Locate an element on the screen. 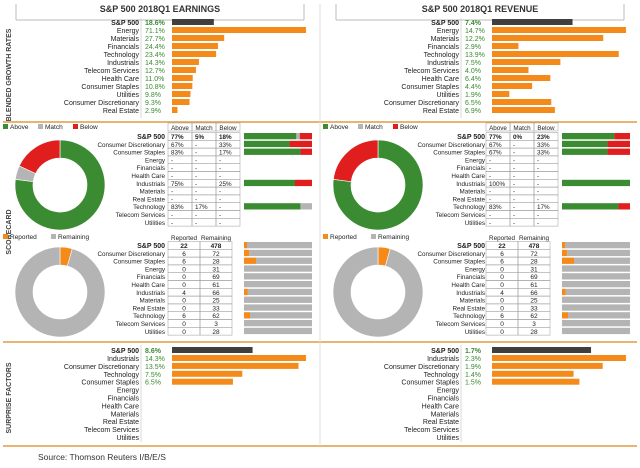 This screenshot has height=468, width=640. panel-1-rp-name-3: Energy is located at coordinates (475, 269).